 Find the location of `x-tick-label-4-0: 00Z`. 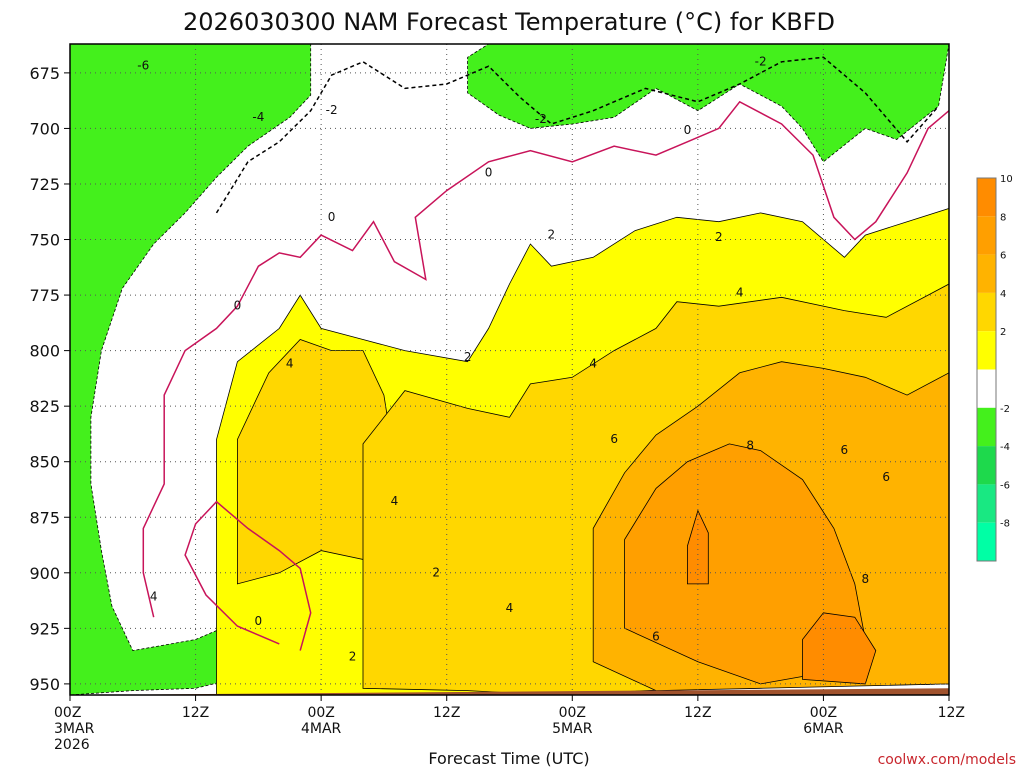

x-tick-label-4-0: 00Z is located at coordinates (572, 713).